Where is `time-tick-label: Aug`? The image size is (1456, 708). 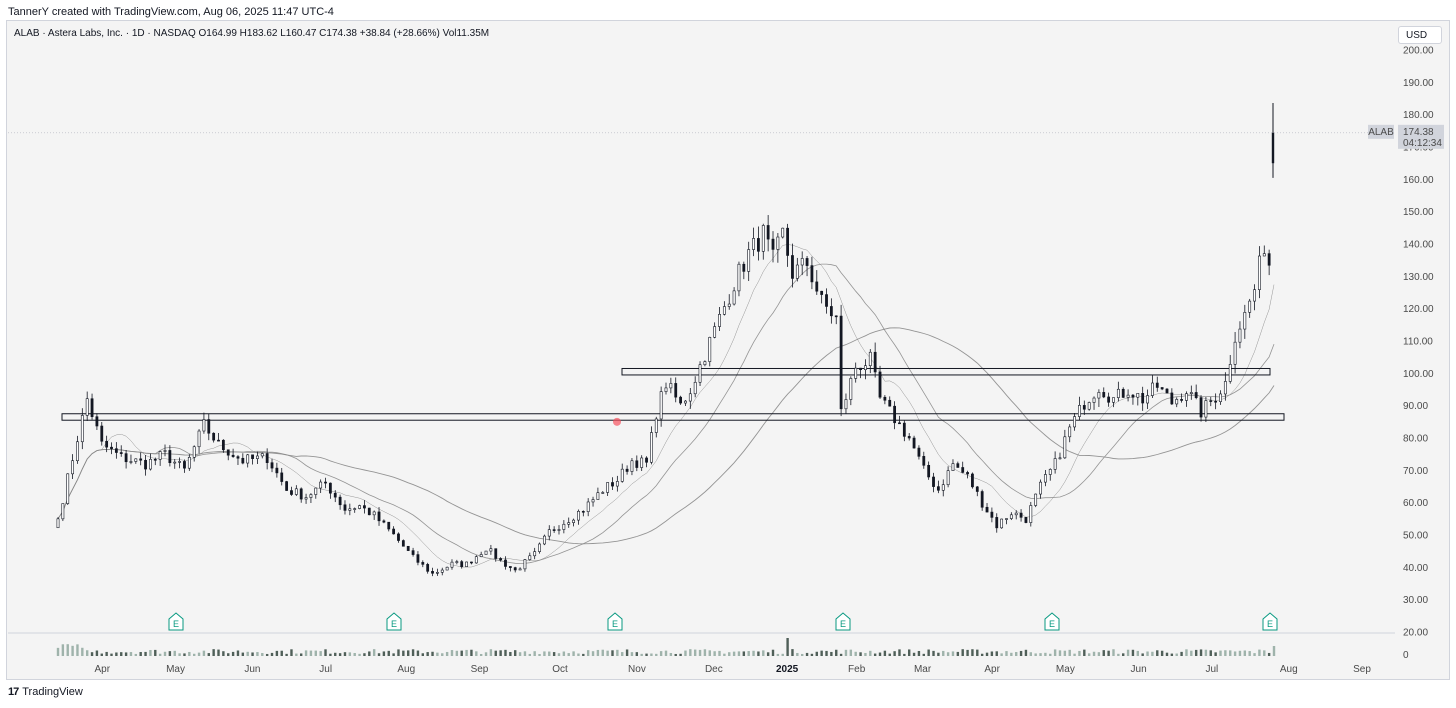 time-tick-label: Aug is located at coordinates (406, 669).